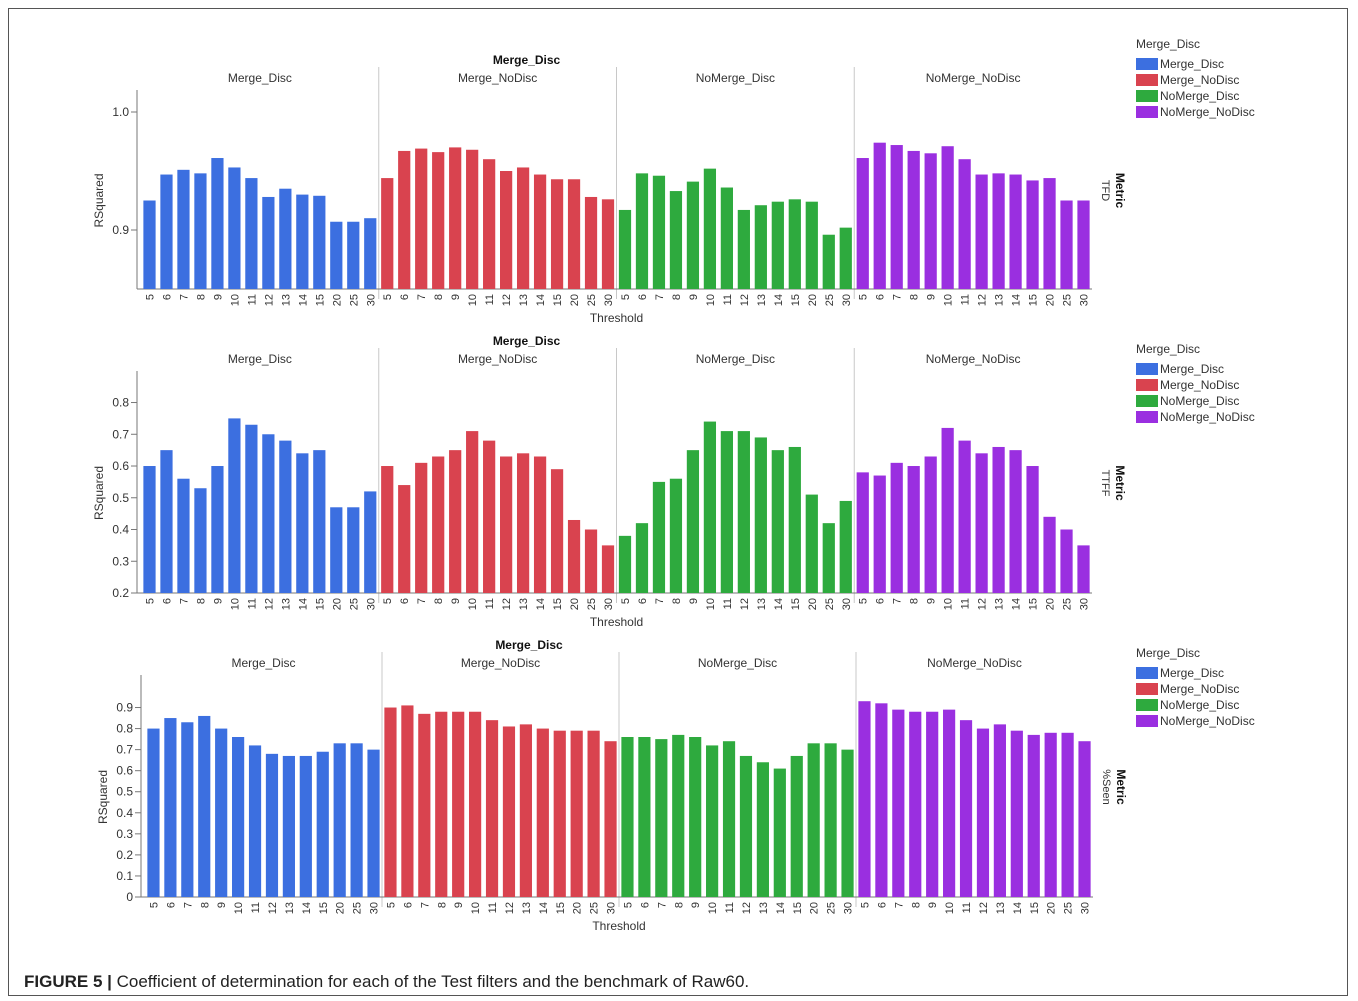 Image resolution: width=1358 pixels, height=1001 pixels. What do you see at coordinates (1105, 483) in the screenshot?
I see `facet-side-label: TTFF` at bounding box center [1105, 483].